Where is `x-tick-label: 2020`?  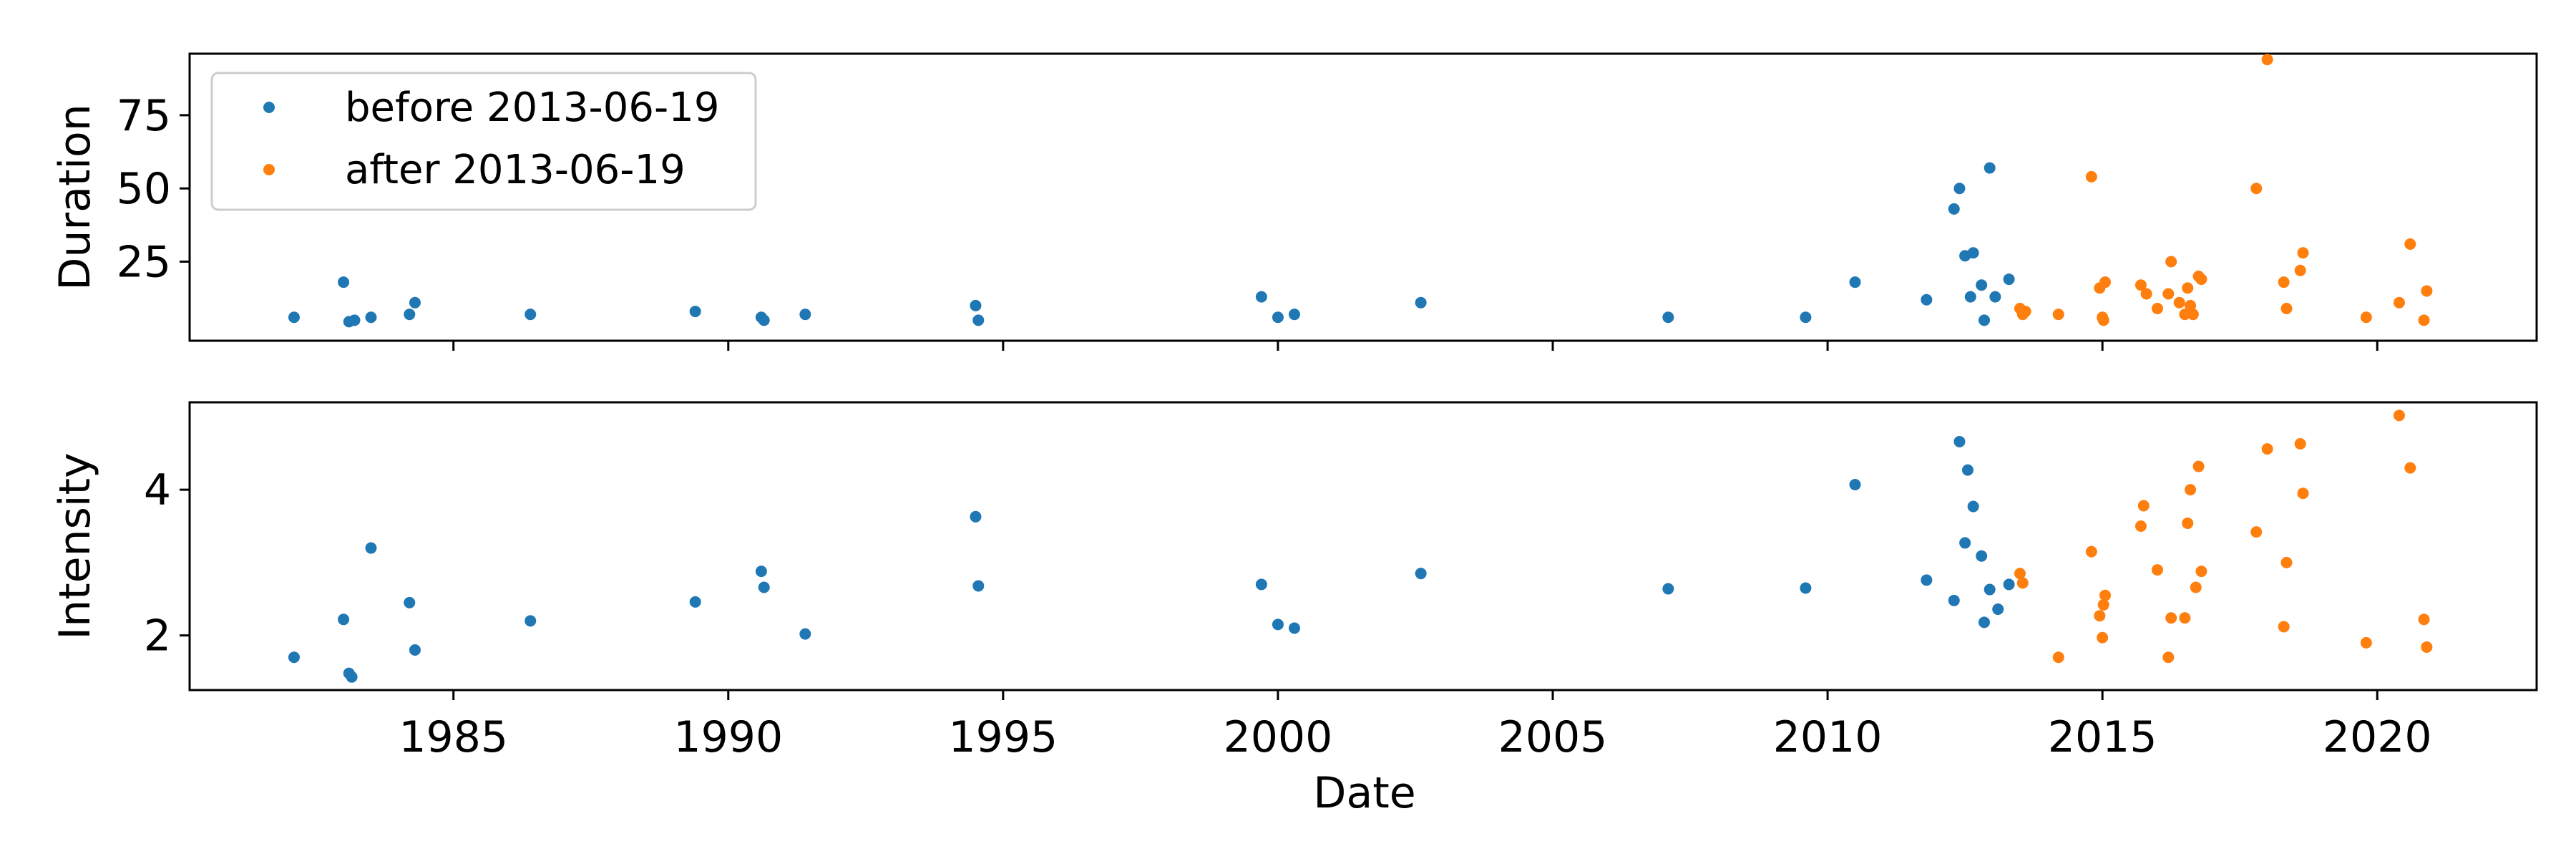 x-tick-label: 2020 is located at coordinates (2377, 737).